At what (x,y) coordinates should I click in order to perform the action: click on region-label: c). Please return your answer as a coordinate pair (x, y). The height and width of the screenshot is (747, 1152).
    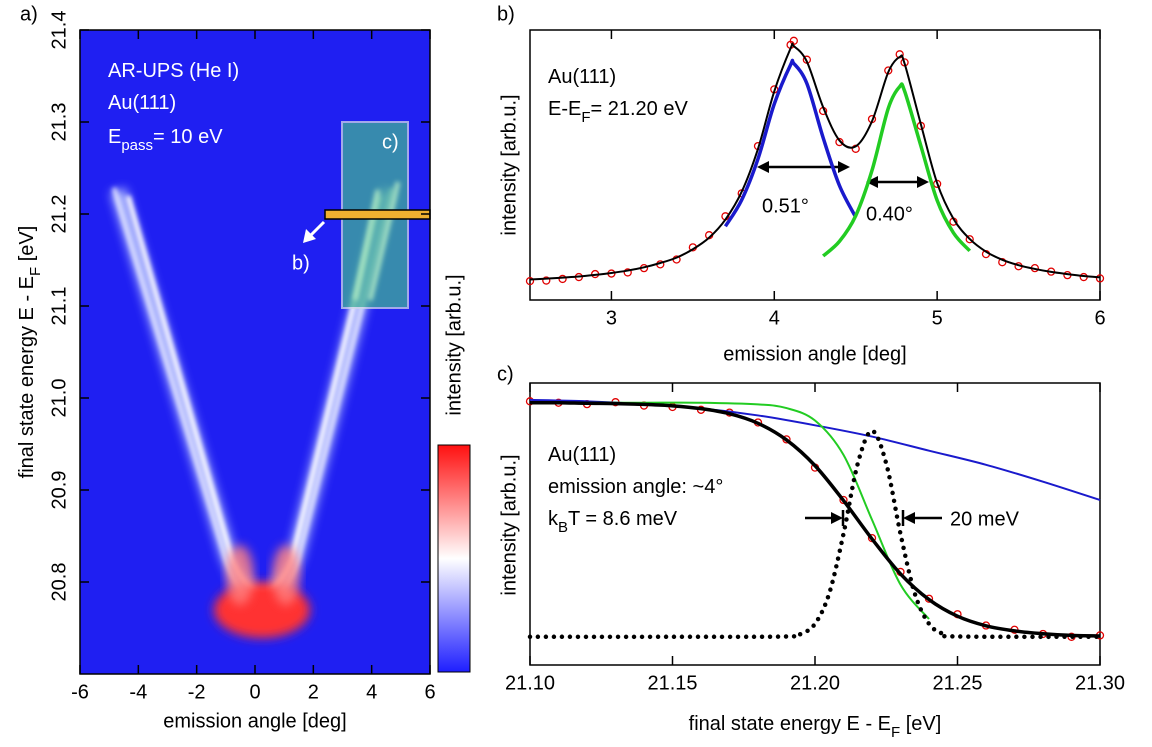
    Looking at the image, I should click on (390, 142).